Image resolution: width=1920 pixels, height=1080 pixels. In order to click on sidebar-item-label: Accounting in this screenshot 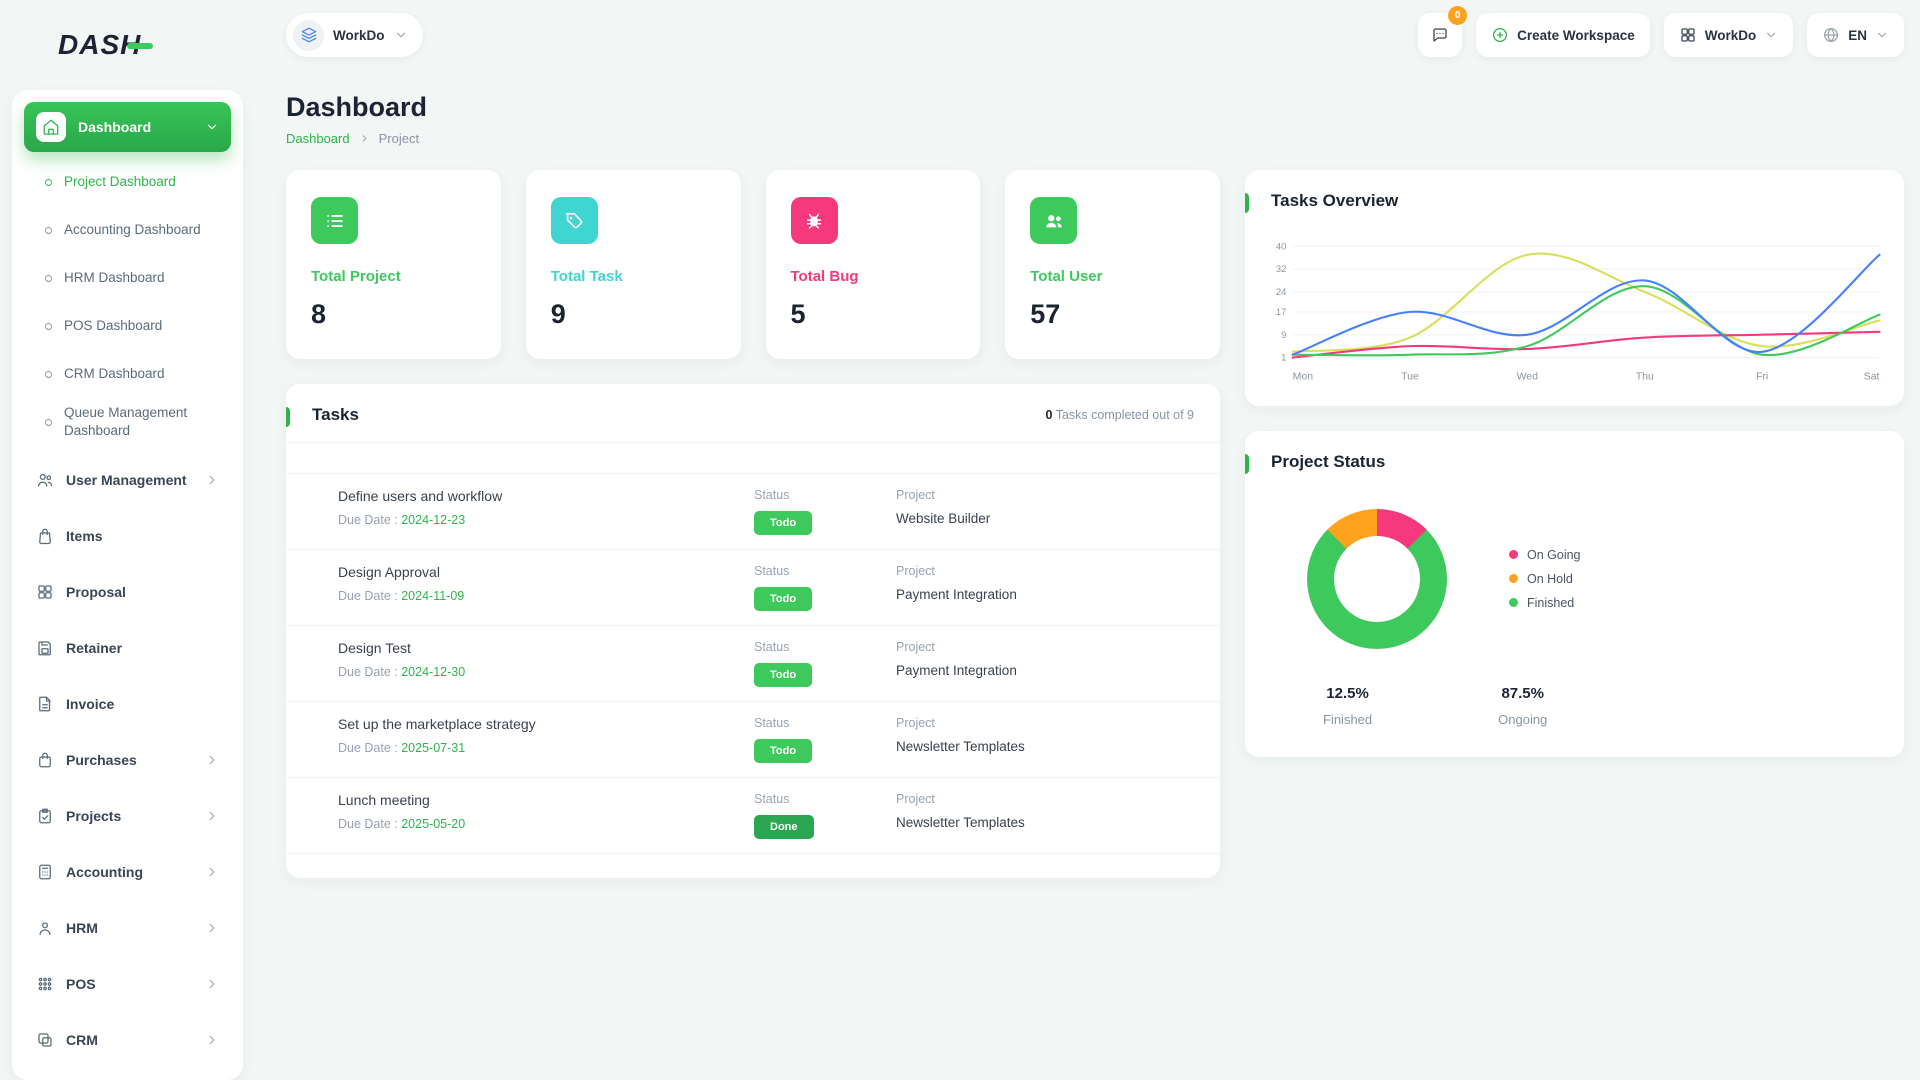, I will do `click(104, 872)`.